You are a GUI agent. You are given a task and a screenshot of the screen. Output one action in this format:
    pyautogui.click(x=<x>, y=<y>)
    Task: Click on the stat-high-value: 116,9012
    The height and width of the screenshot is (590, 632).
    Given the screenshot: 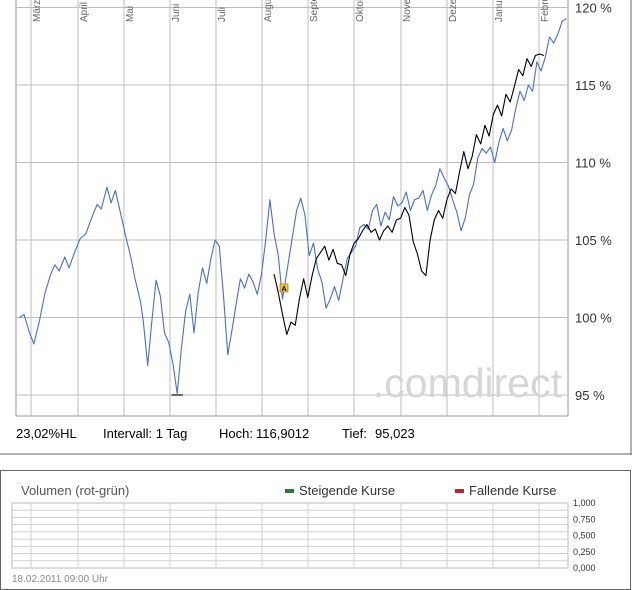 What is the action you would take?
    pyautogui.click(x=282, y=433)
    